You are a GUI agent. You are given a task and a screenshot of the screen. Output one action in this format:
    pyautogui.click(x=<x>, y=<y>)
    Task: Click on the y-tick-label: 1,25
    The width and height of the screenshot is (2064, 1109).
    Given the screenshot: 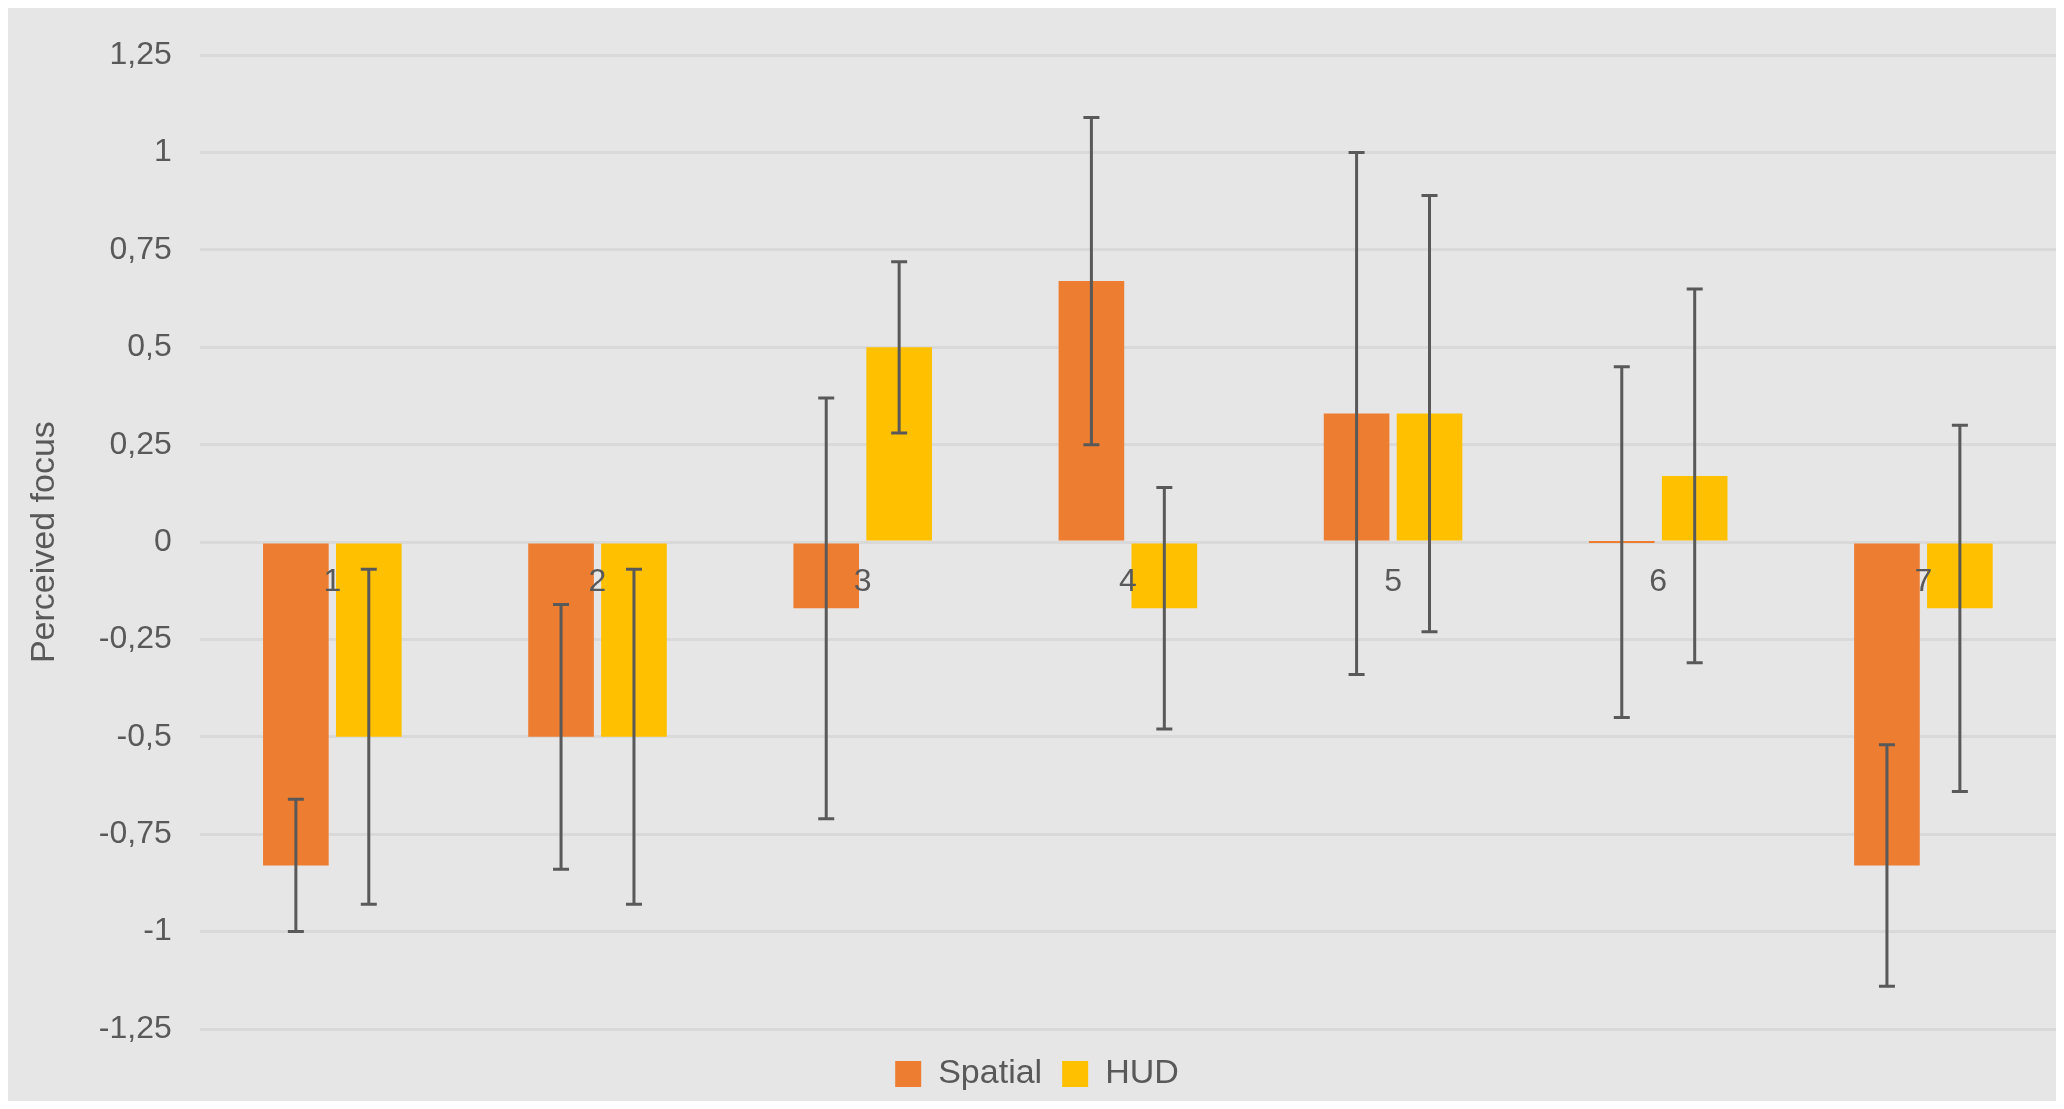 What is the action you would take?
    pyautogui.click(x=140, y=53)
    